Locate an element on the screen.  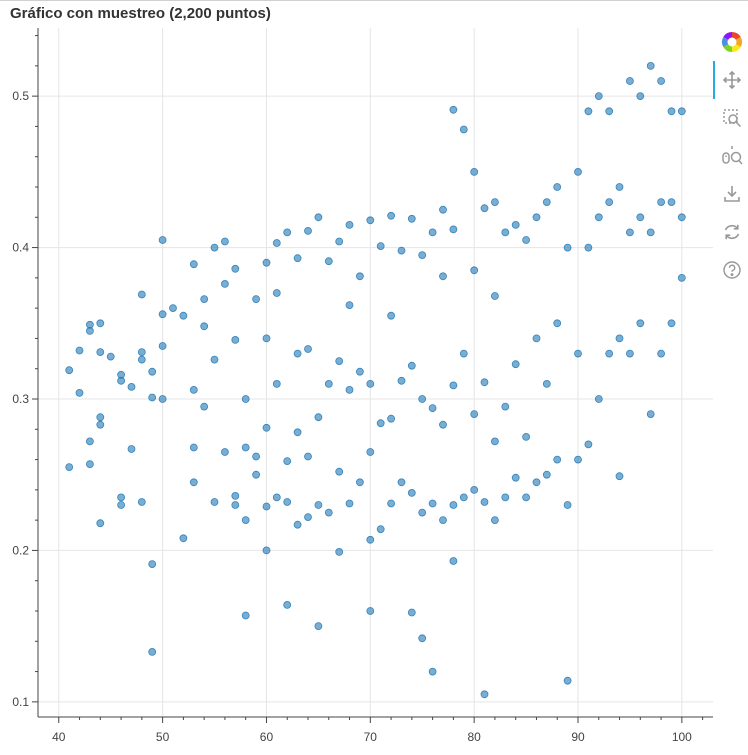
bokeh-logo-icon is located at coordinates (732, 42).